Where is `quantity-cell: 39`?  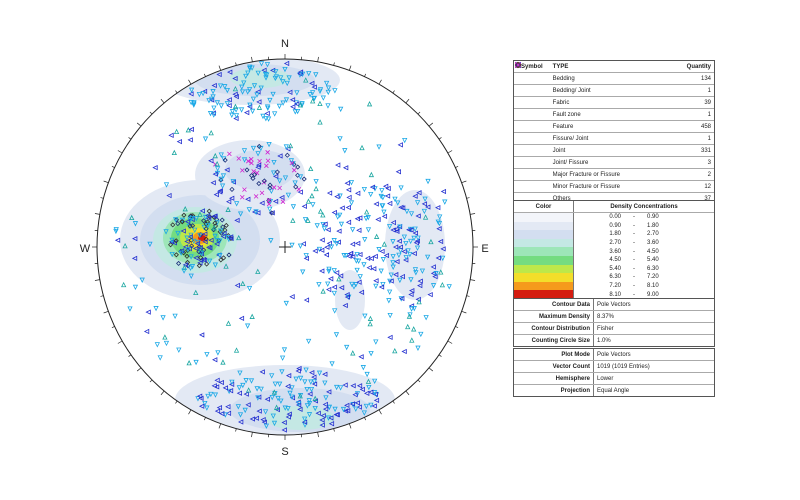 quantity-cell: 39 is located at coordinates (707, 102).